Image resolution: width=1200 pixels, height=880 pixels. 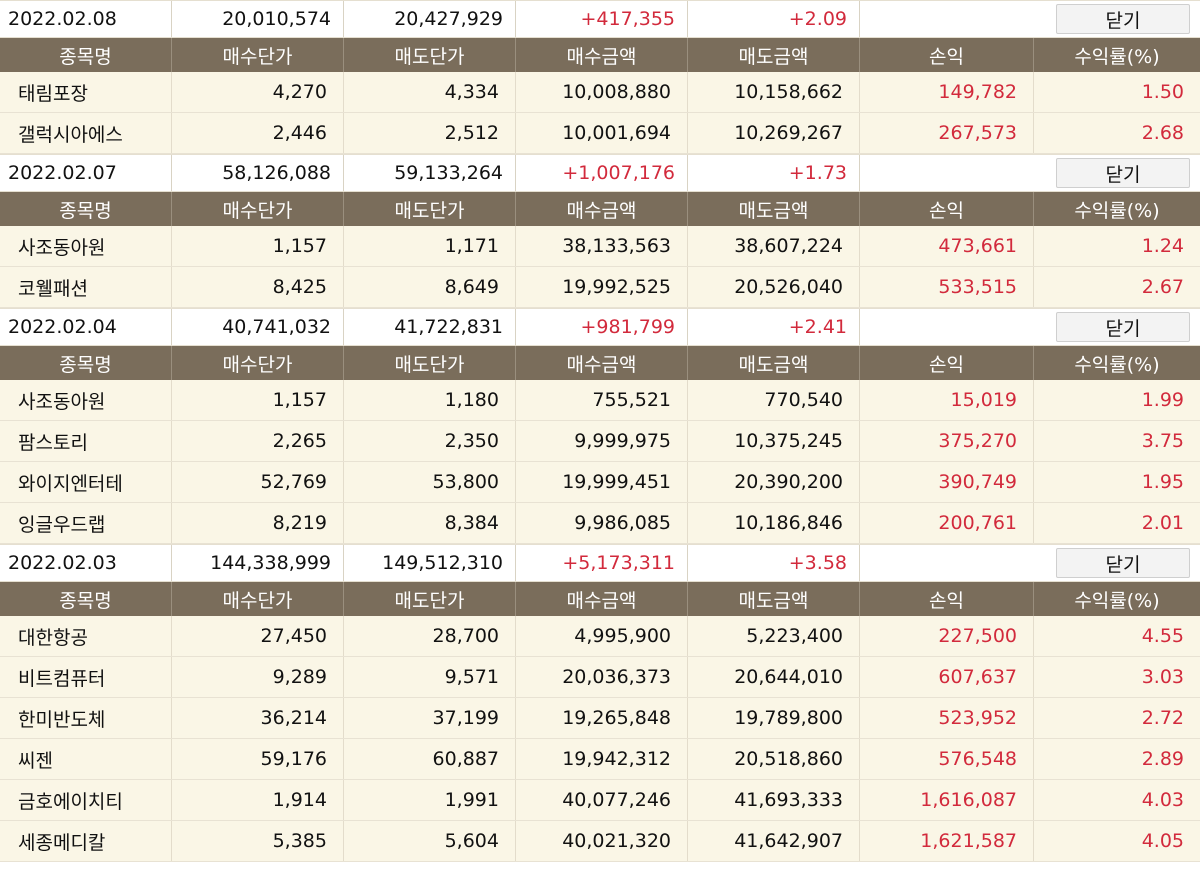 What do you see at coordinates (947, 287) in the screenshot?
I see `cell-profit: 533,515` at bounding box center [947, 287].